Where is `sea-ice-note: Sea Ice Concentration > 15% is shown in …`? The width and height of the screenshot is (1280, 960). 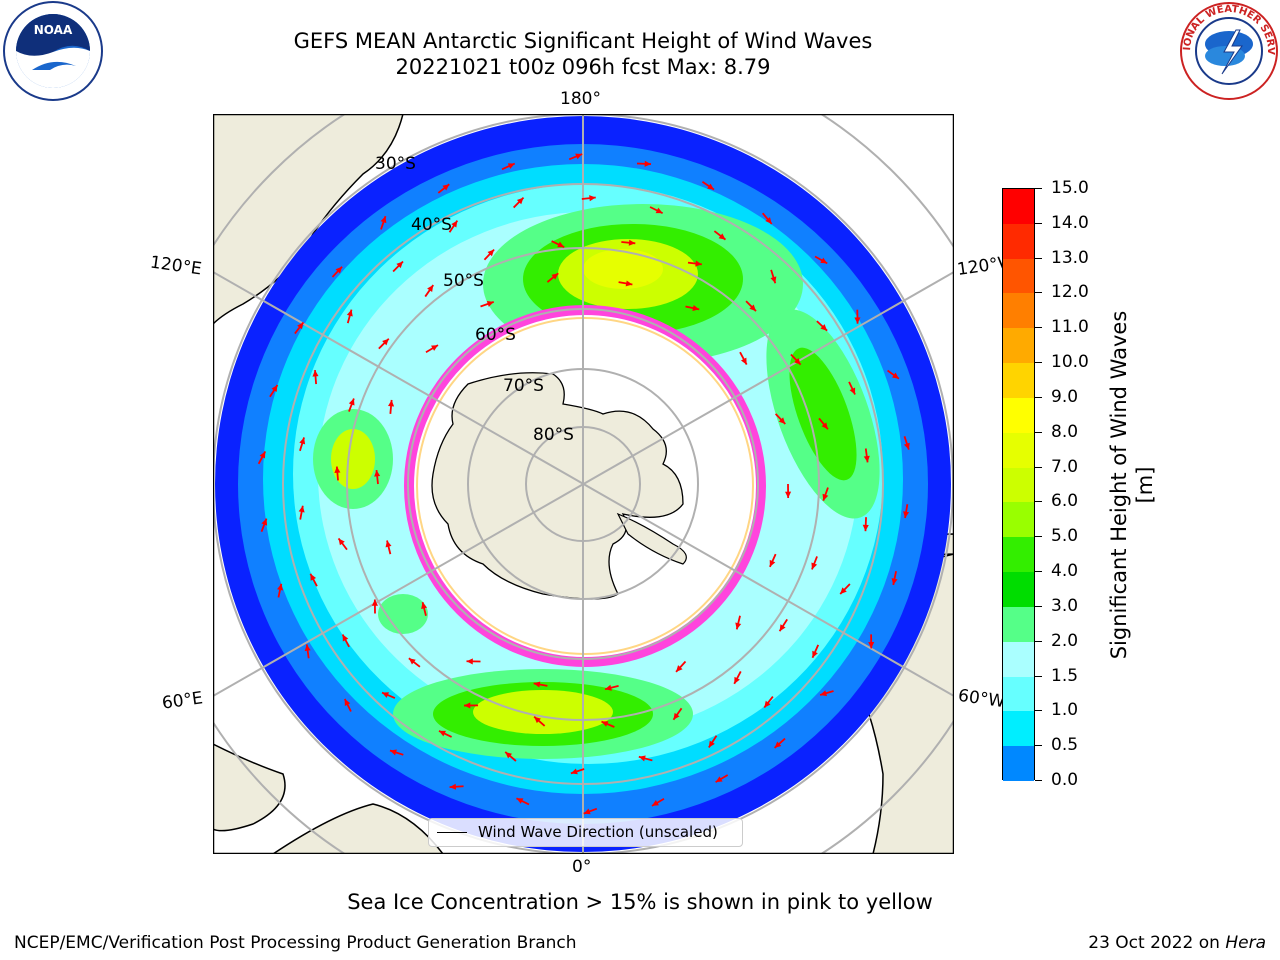
sea-ice-note: Sea Ice Concentration > 15% is shown in … is located at coordinates (640, 902).